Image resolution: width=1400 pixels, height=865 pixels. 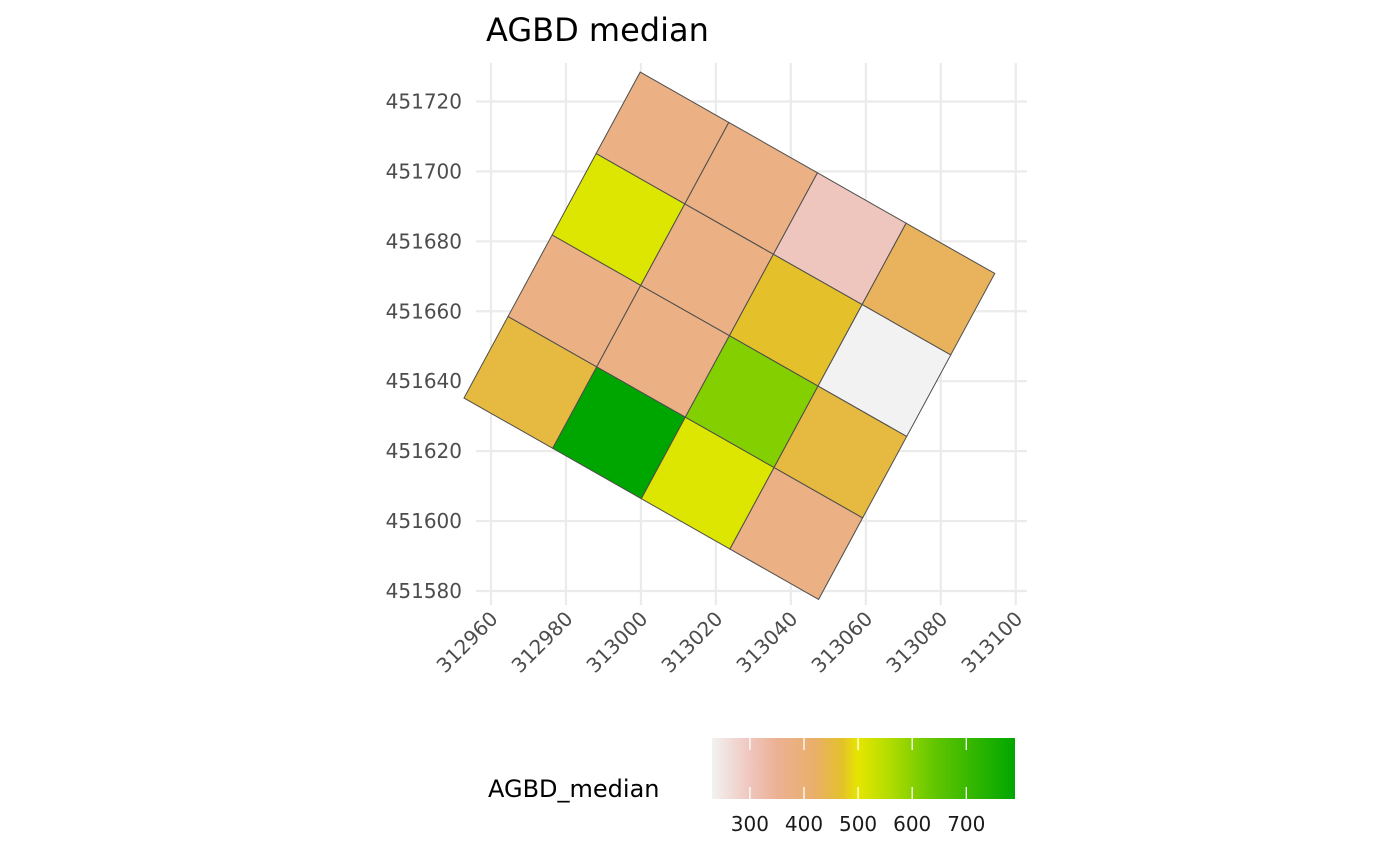 I want to click on x-tick-label: 312960, so click(x=467, y=642).